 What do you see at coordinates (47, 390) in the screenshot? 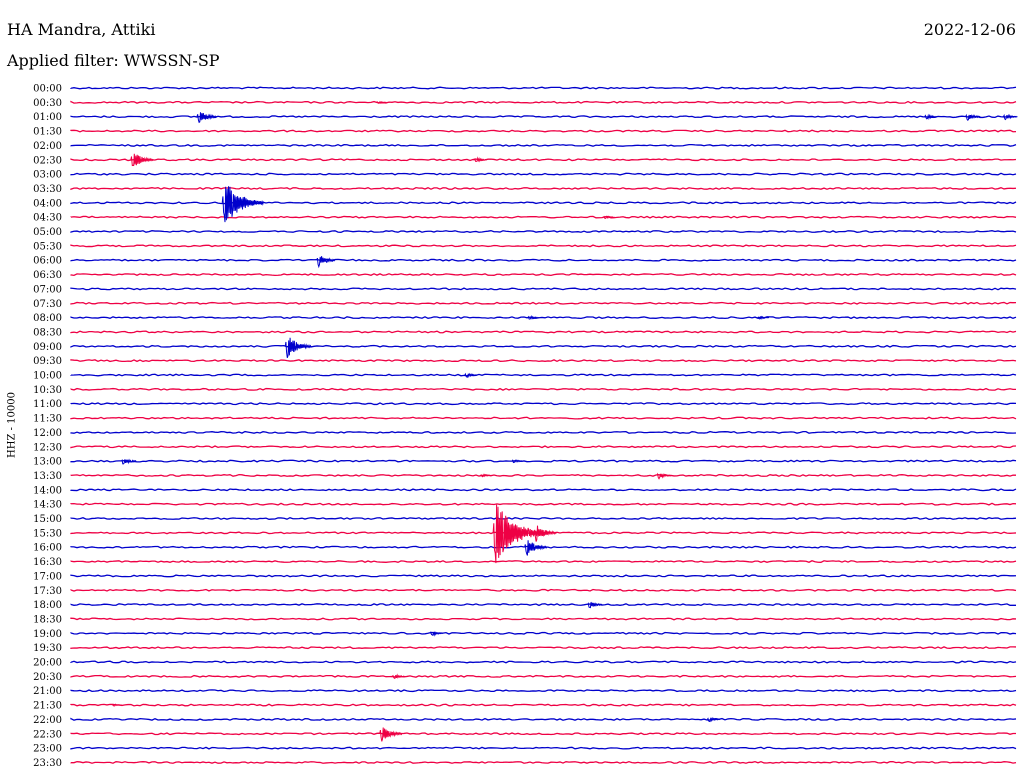
I see `row-time-label: 10:30` at bounding box center [47, 390].